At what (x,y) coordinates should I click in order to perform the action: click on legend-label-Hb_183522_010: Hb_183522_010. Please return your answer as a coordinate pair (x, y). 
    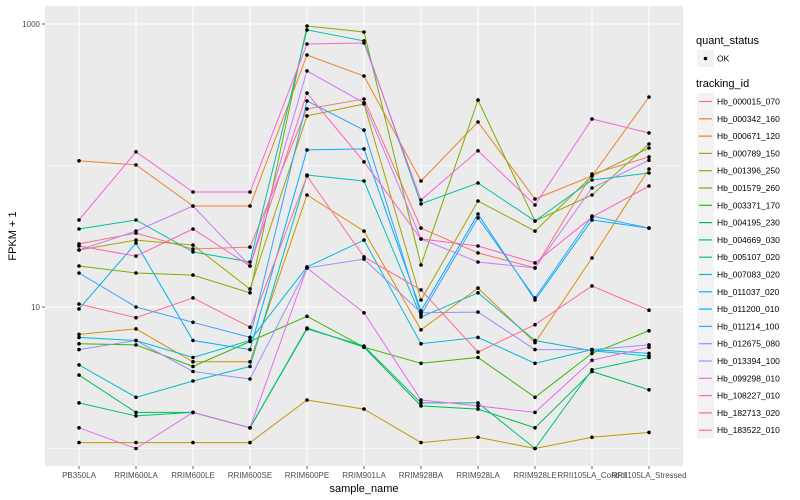
    Looking at the image, I should click on (748, 430).